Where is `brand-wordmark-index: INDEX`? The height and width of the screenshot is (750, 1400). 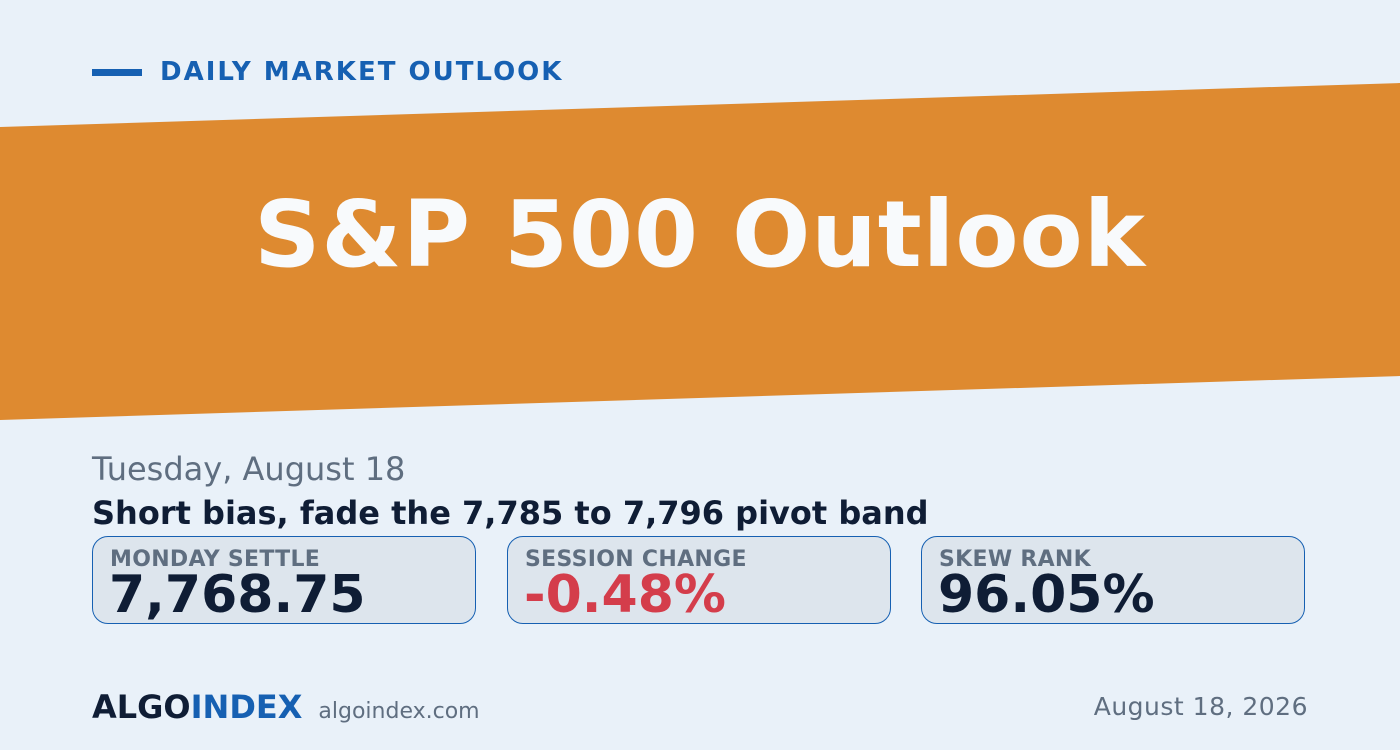
brand-wordmark-index: INDEX is located at coordinates (246, 707).